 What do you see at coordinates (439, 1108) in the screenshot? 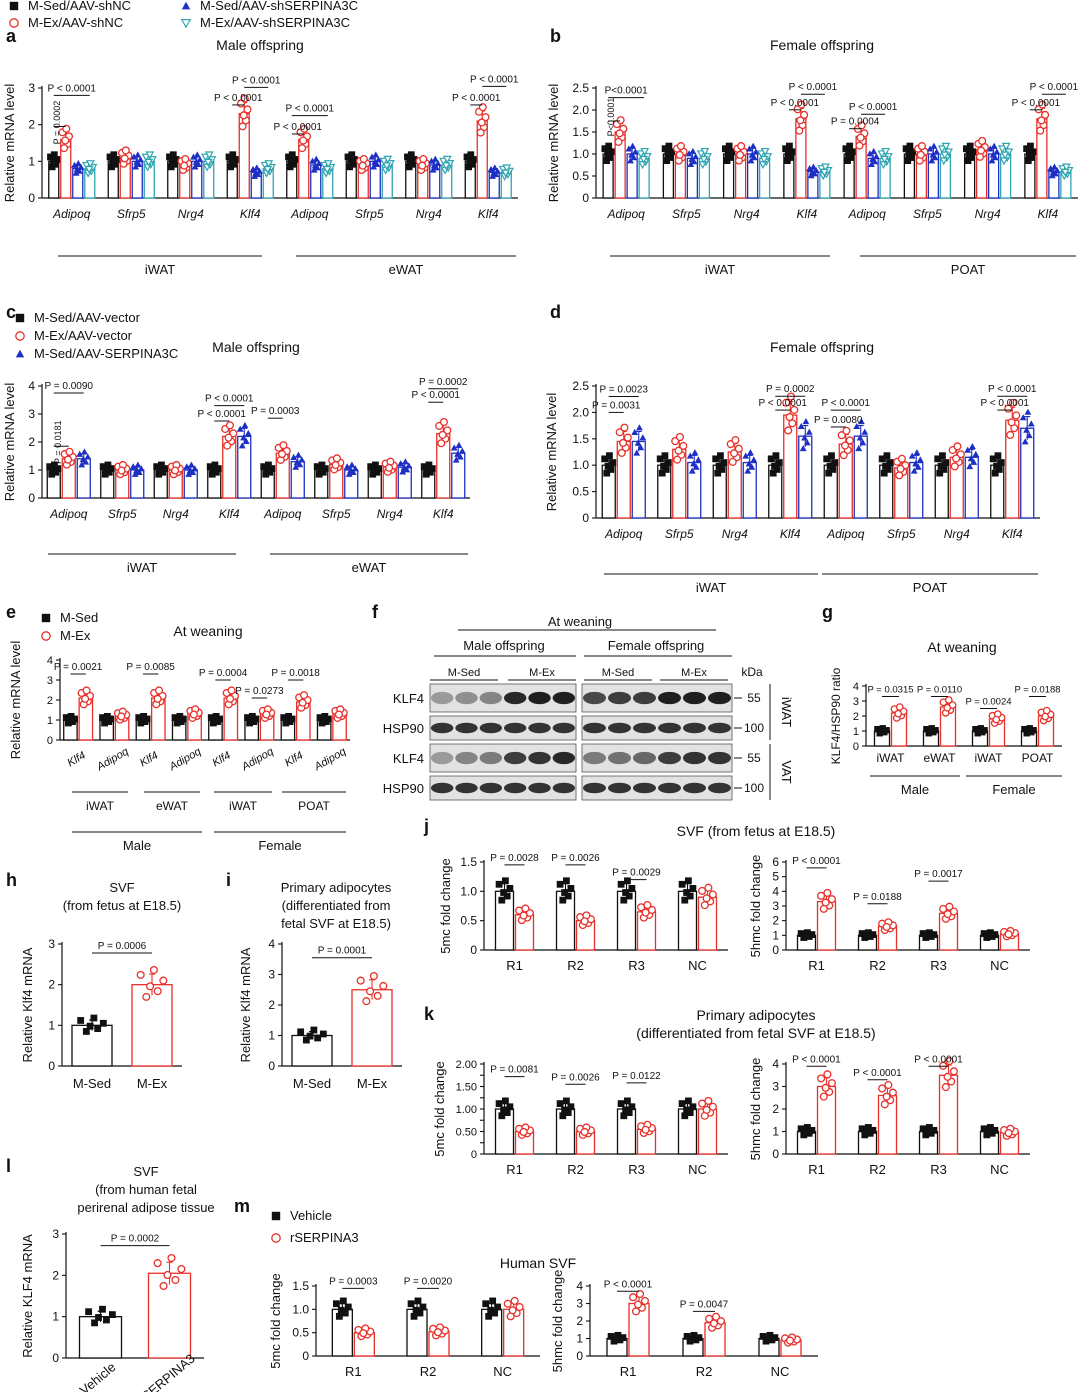
I see `y-axis-label: 5mc fold change` at bounding box center [439, 1108].